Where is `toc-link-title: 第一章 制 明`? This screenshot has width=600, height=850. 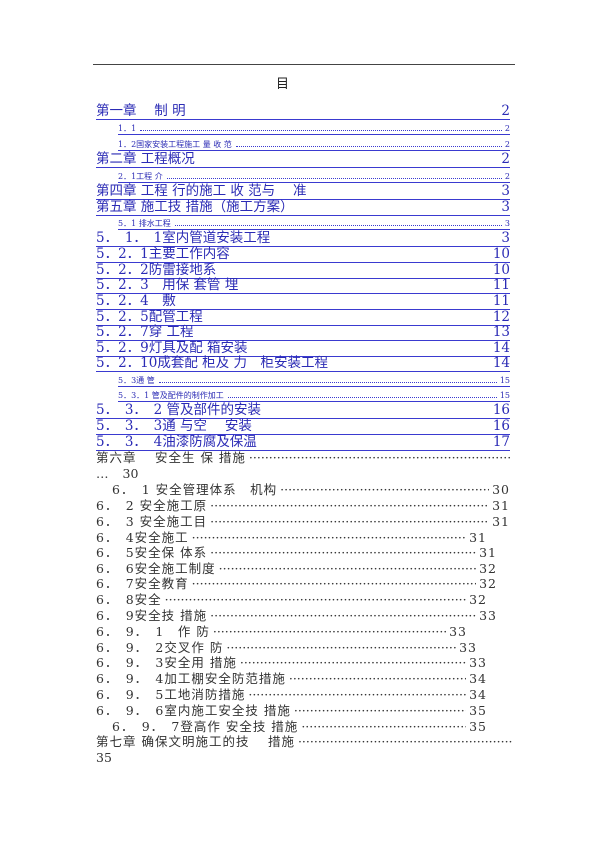
toc-link-title: 第一章 制 明 is located at coordinates (141, 111).